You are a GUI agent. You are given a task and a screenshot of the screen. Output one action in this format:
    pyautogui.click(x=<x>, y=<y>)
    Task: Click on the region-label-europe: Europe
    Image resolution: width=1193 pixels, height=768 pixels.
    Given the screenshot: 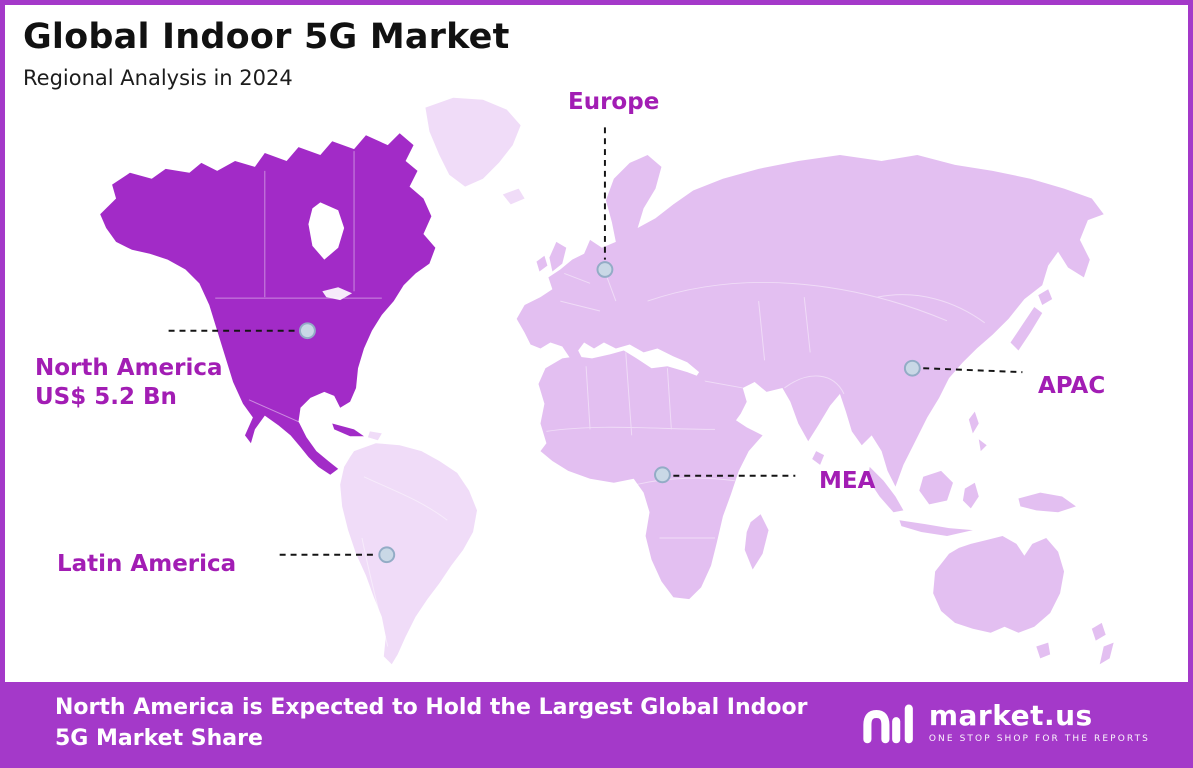 What is the action you would take?
    pyautogui.click(x=614, y=102)
    